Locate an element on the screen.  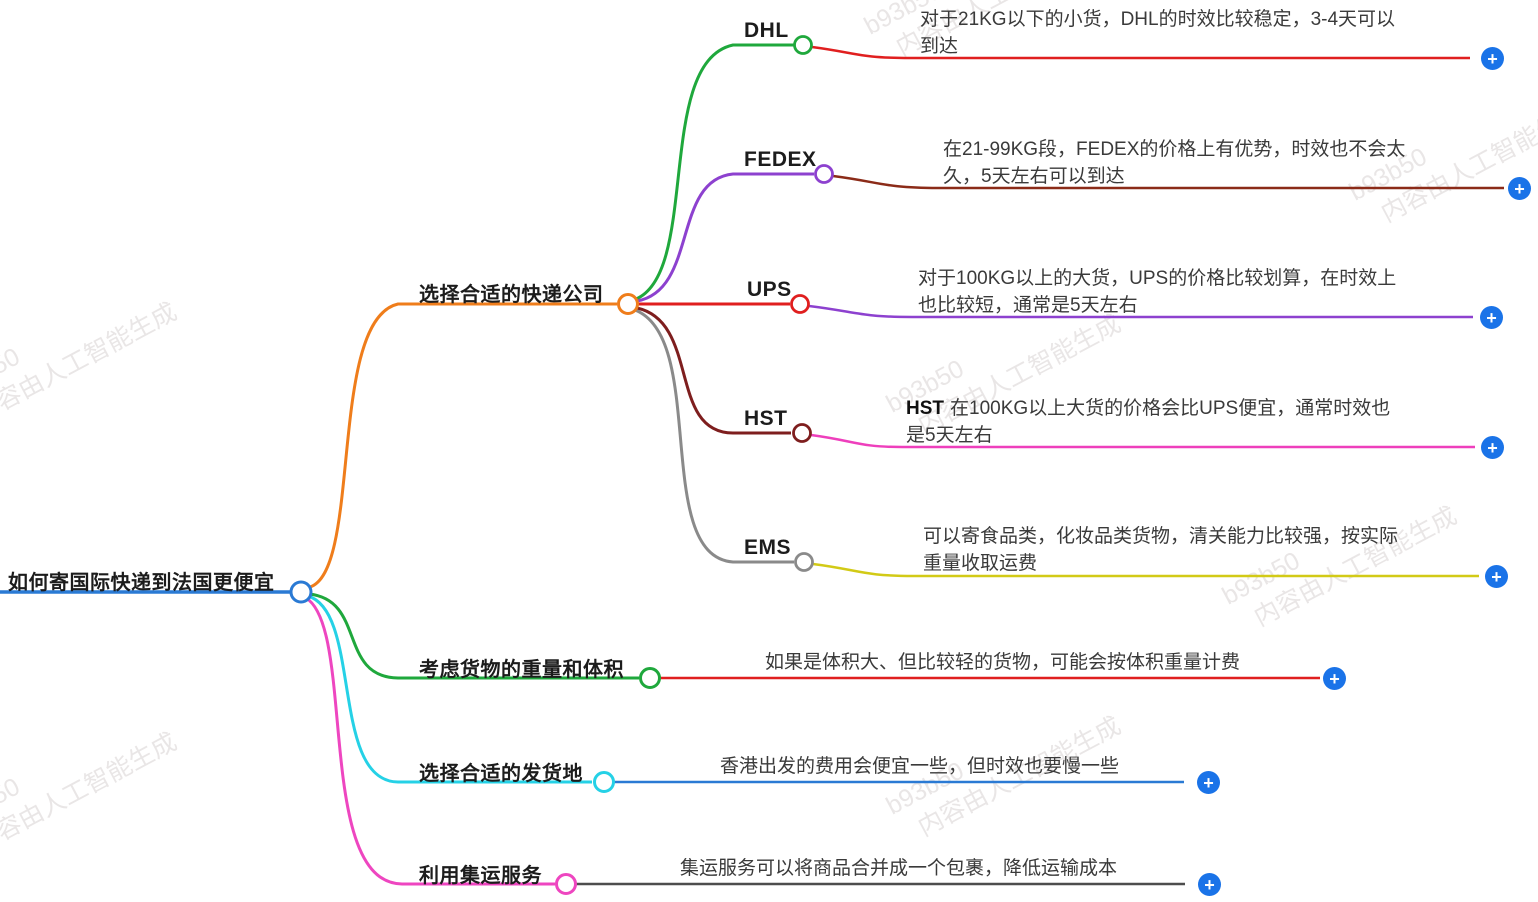
expand-button-ship-origin: + is located at coordinates (1208, 782).